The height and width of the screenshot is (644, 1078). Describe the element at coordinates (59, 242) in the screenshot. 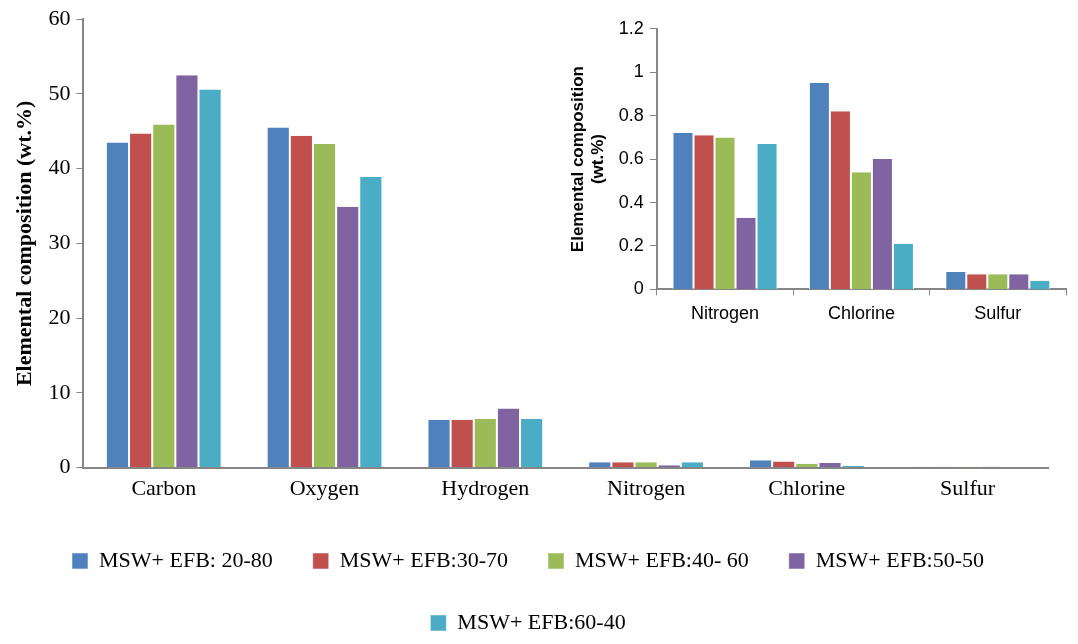

I see `y-tick-label: 30` at that location.